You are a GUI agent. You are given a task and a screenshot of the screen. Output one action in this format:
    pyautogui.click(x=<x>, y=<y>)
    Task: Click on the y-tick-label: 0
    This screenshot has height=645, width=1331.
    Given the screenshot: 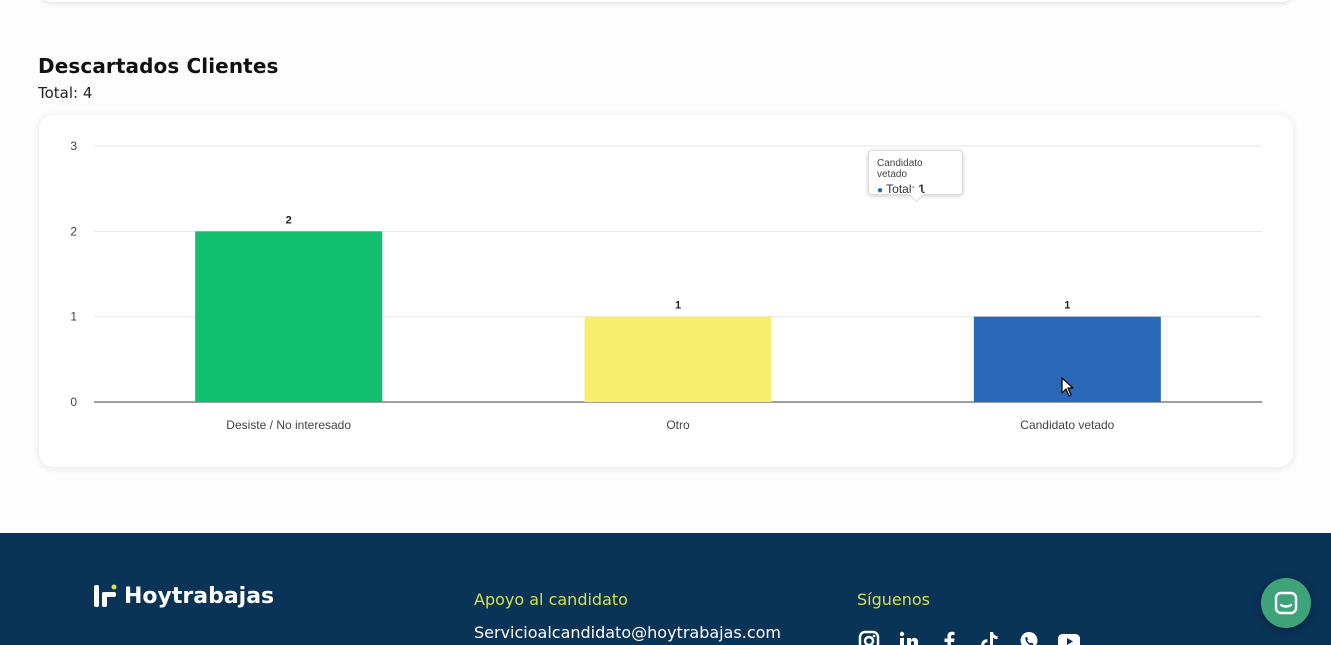 What is the action you would take?
    pyautogui.click(x=73, y=402)
    